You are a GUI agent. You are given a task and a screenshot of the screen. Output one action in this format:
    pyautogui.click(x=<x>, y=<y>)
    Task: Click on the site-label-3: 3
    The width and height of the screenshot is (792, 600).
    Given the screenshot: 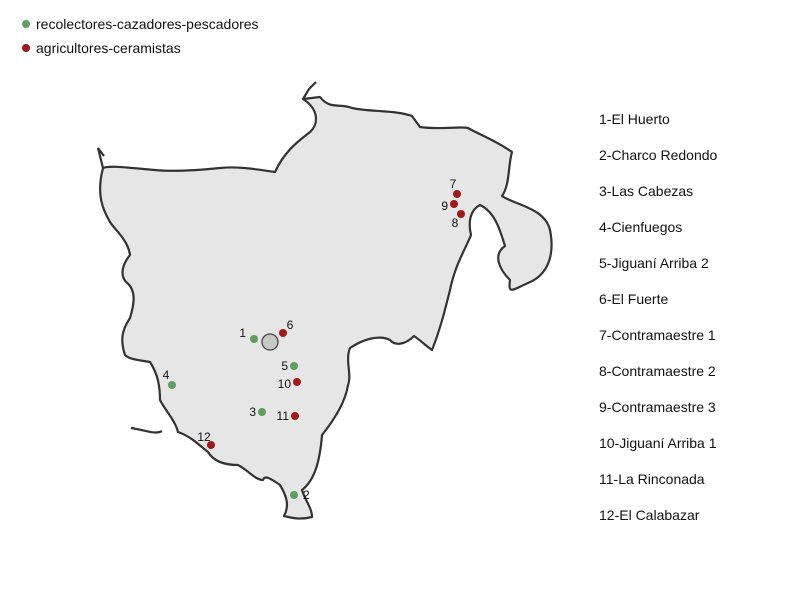 What is the action you would take?
    pyautogui.click(x=252, y=412)
    